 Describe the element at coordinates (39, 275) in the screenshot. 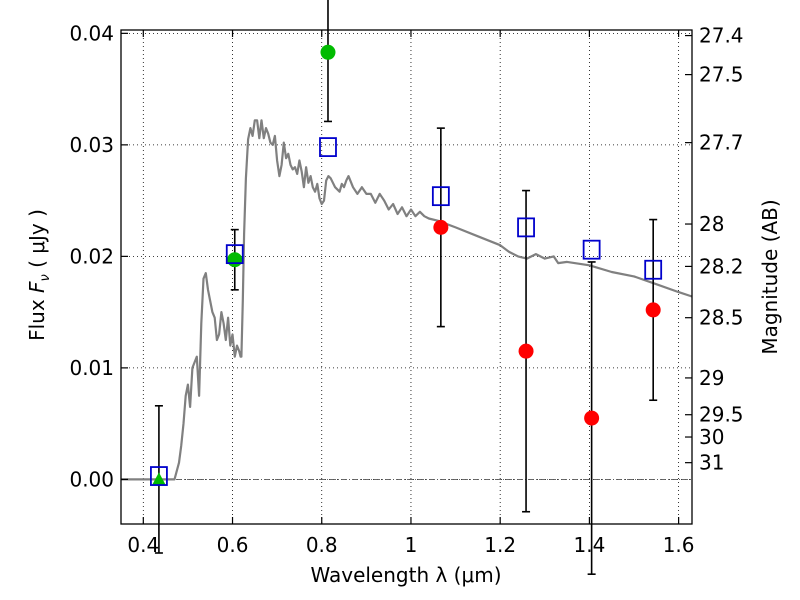

I see `y-axis-title: Flux Fν ( μJy )` at that location.